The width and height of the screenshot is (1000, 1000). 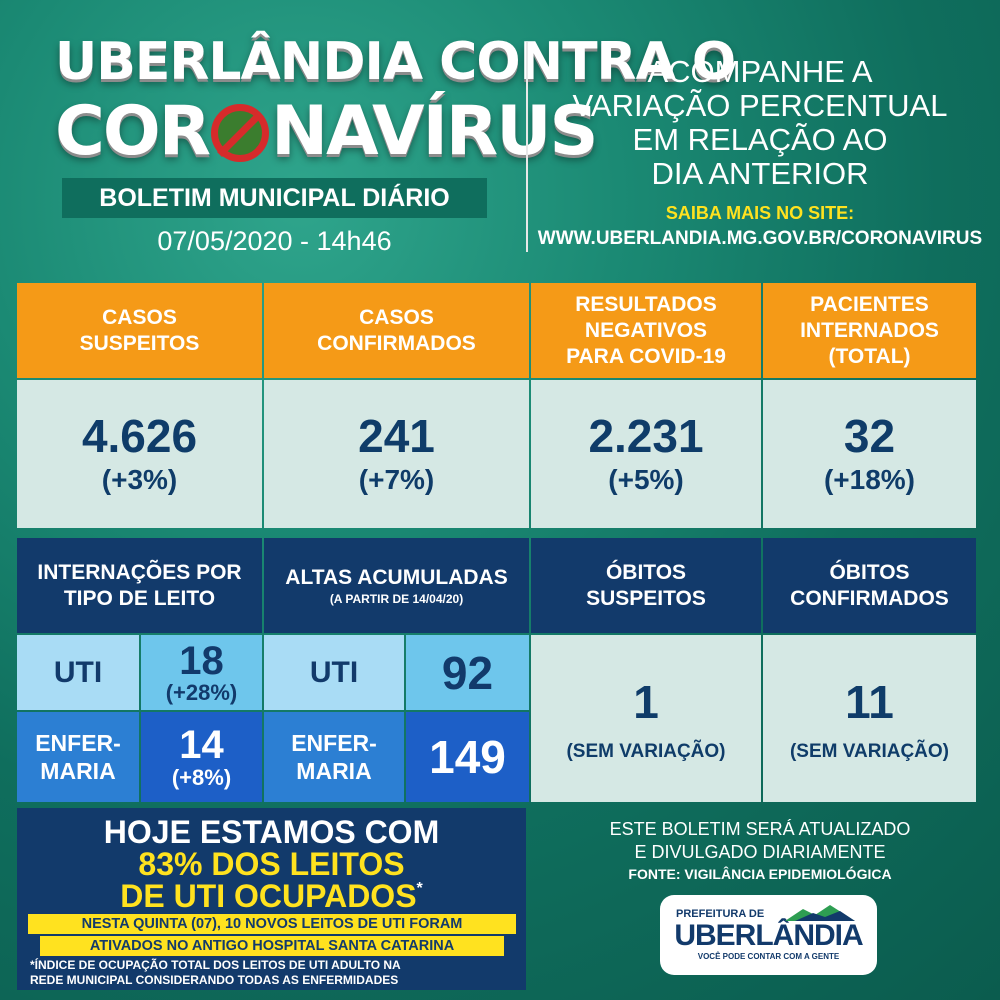 What do you see at coordinates (78, 672) in the screenshot?
I see `internacoes-uti-label: UTI` at bounding box center [78, 672].